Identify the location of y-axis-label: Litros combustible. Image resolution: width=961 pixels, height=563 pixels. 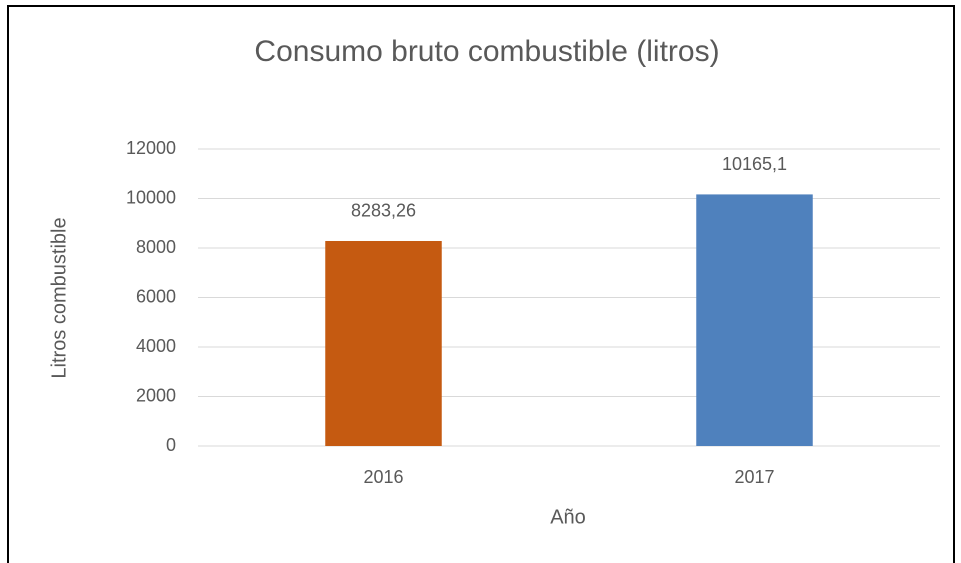
(59, 297).